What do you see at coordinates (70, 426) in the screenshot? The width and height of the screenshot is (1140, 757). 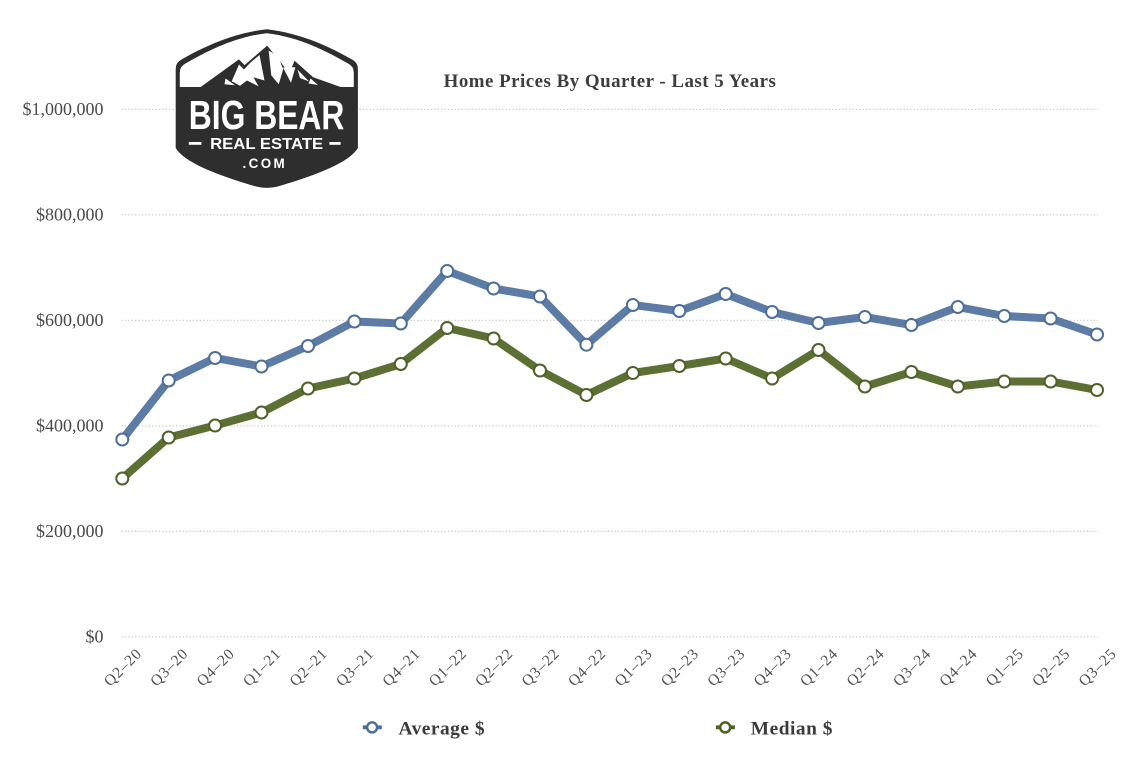 I see `svg-text: $400,000` at bounding box center [70, 426].